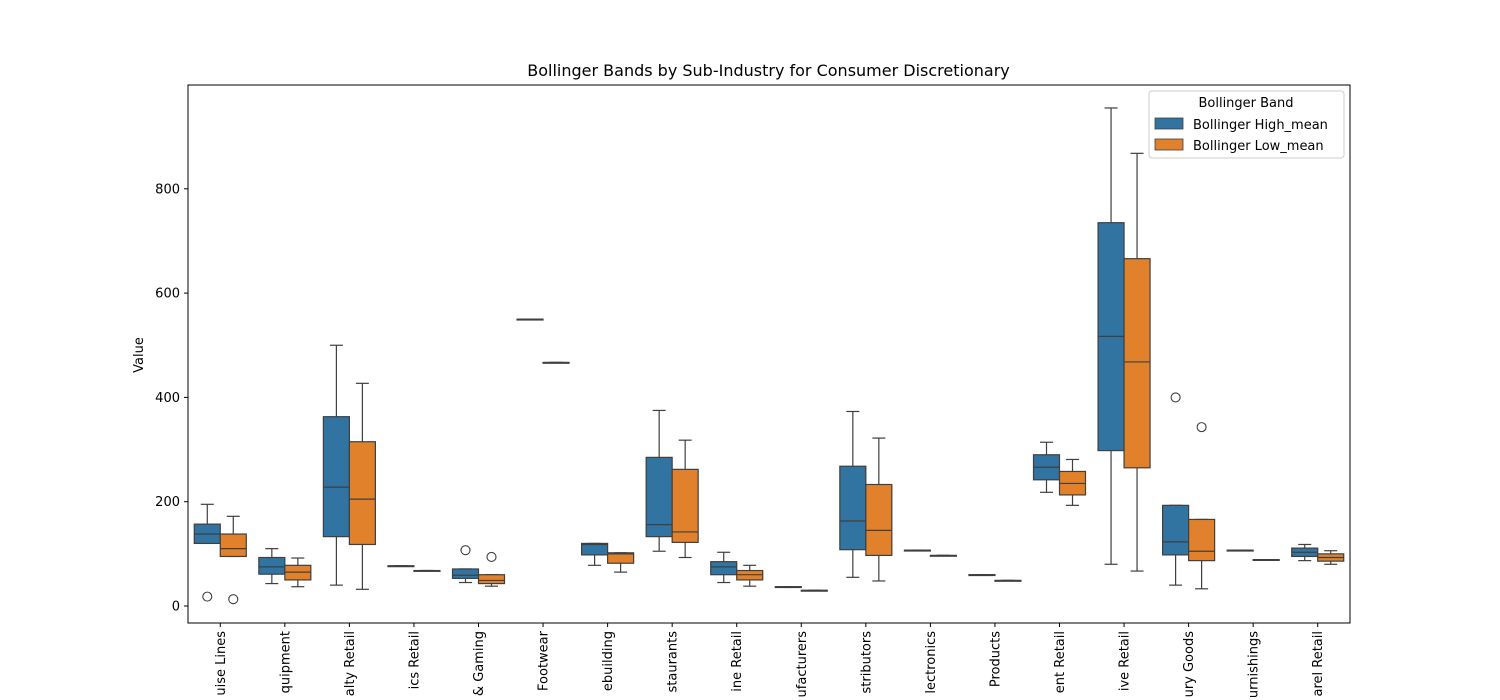  I want to click on y-axis-ticks: 0 200 400 600 800, so click(171, 398).